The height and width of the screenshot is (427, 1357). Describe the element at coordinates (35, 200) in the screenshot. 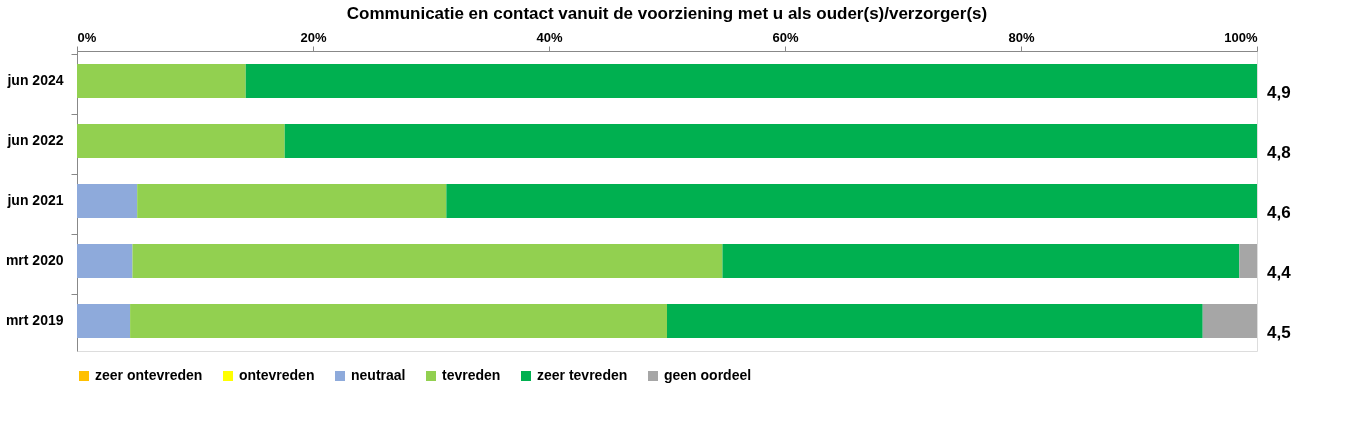

I see `y-tick-label: jun 2021` at that location.